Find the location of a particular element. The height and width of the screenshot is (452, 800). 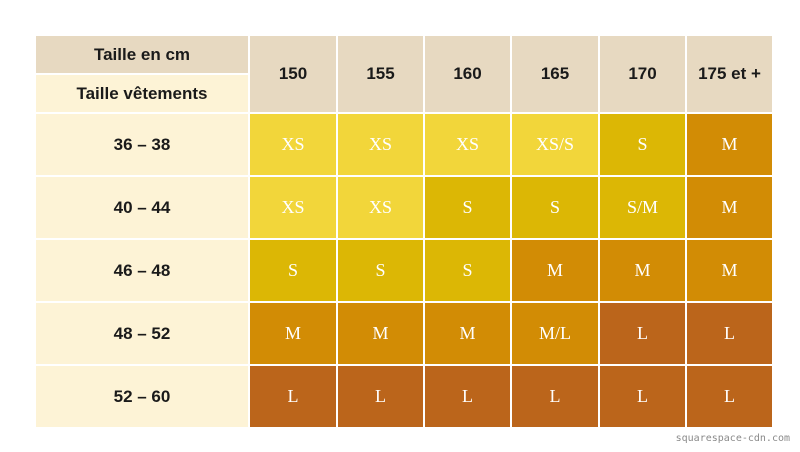

header-height-150: 150 is located at coordinates (293, 74).